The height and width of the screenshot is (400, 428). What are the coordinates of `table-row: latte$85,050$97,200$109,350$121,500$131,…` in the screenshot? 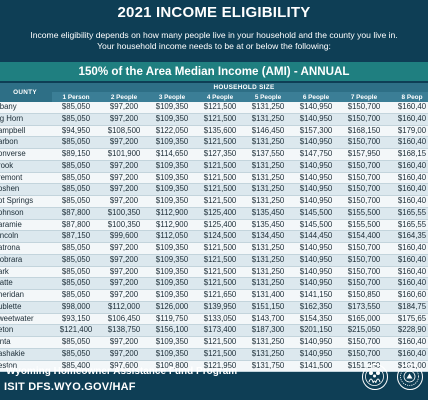 It's located at (214, 283).